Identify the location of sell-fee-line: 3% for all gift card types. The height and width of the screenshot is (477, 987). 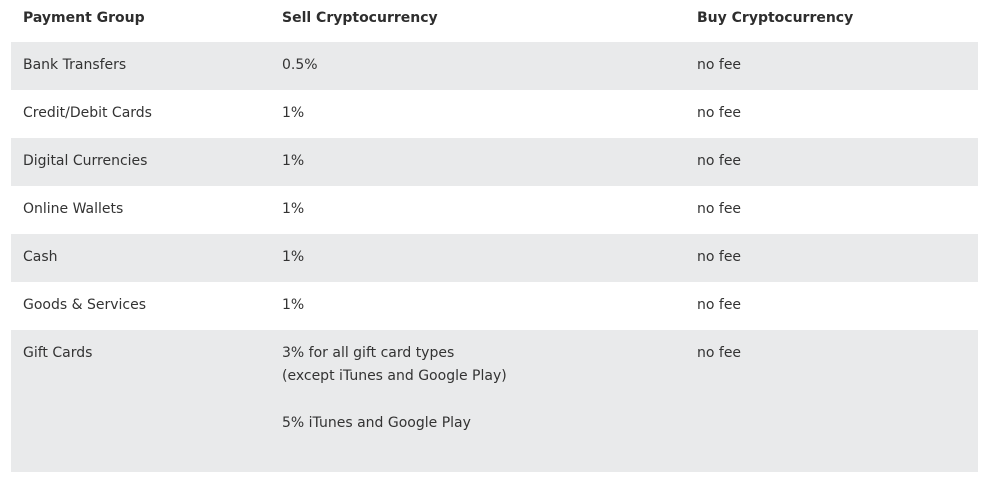
(368, 353).